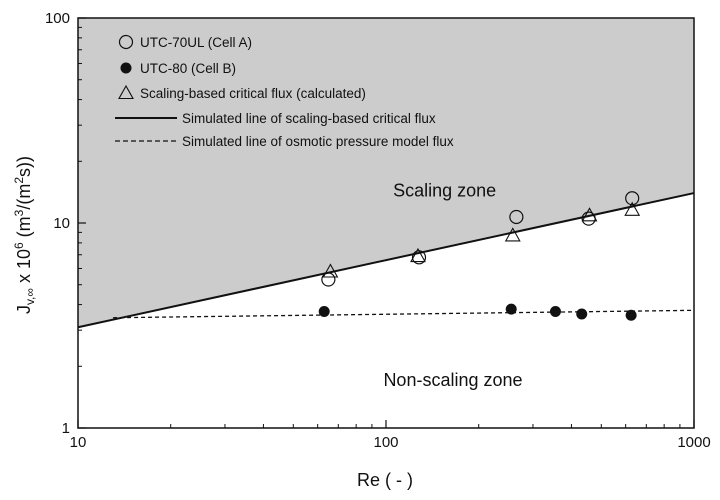 The width and height of the screenshot is (720, 500). What do you see at coordinates (126, 68) in the screenshot?
I see `legend-symbol-filled-circle` at bounding box center [126, 68].